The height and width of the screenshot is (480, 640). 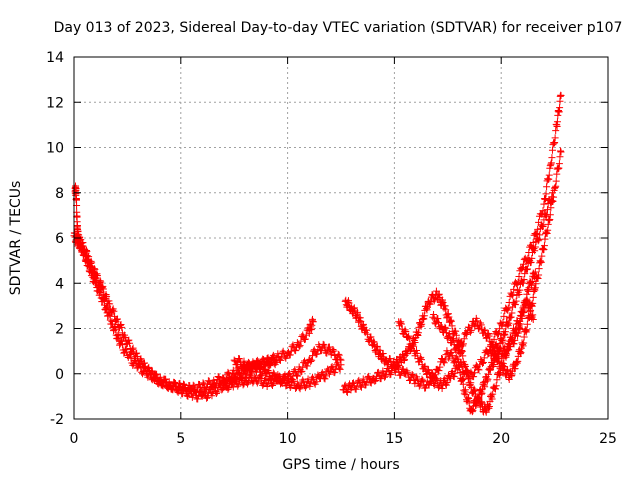 I want to click on y-tick-label: 2, so click(x=59, y=330).